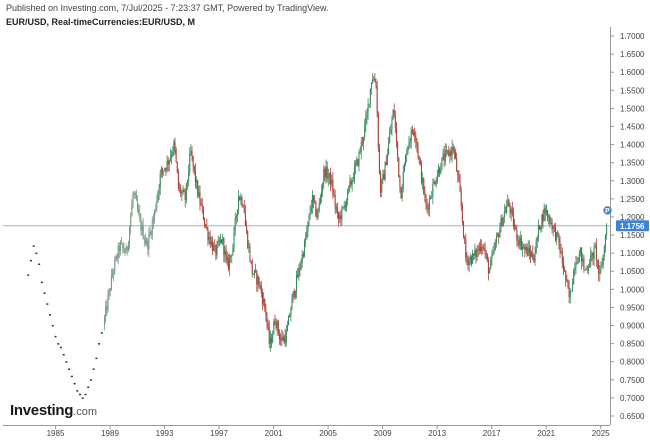  What do you see at coordinates (546, 433) in the screenshot?
I see `x-tick-label: 2021` at bounding box center [546, 433].